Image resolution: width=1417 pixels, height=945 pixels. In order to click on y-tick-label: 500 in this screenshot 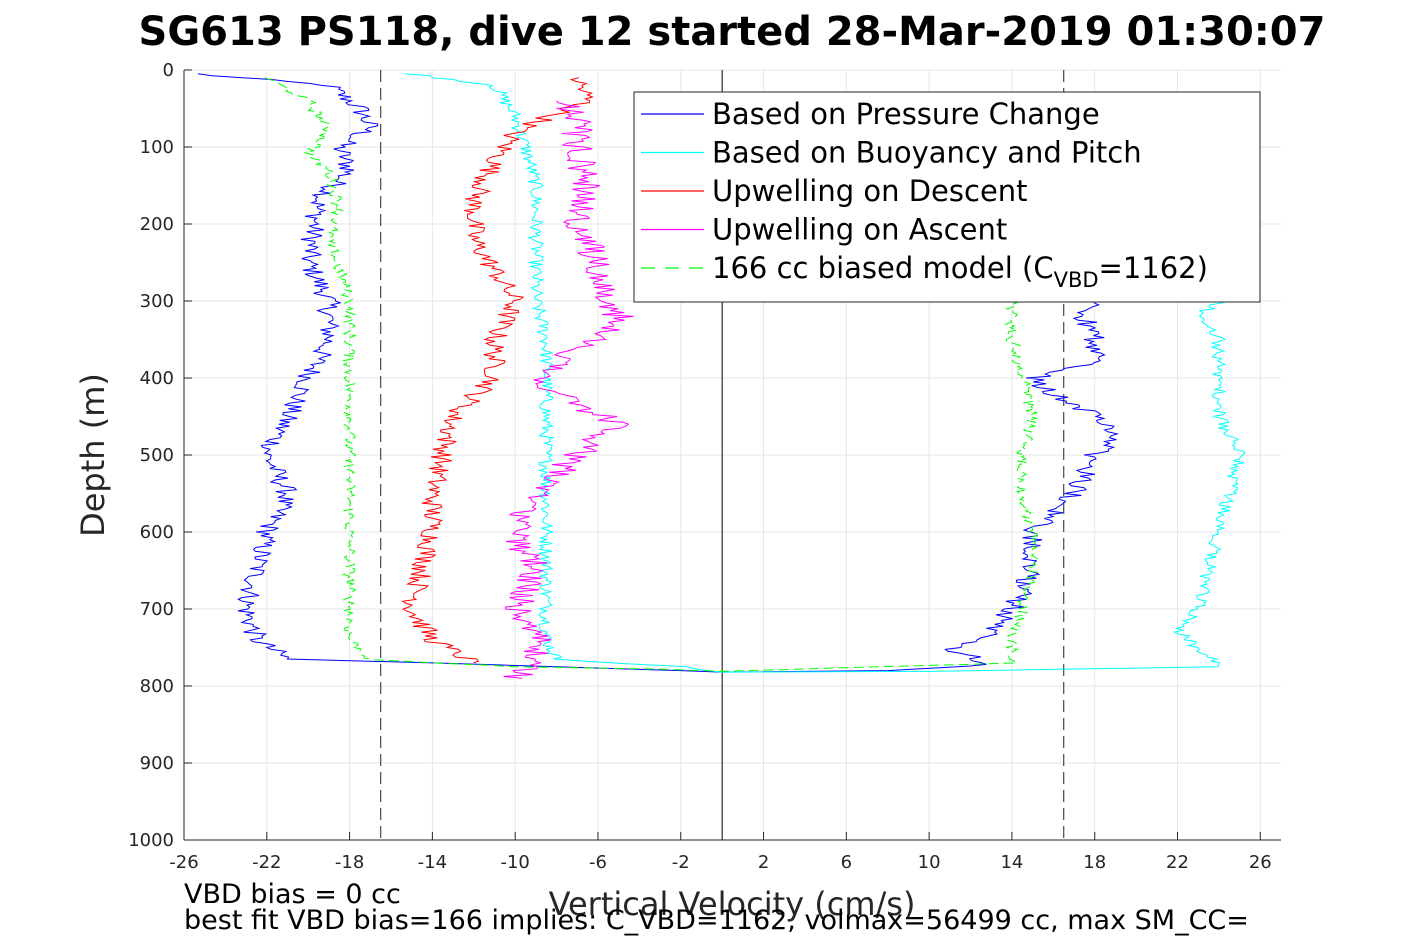, I will do `click(157, 455)`.